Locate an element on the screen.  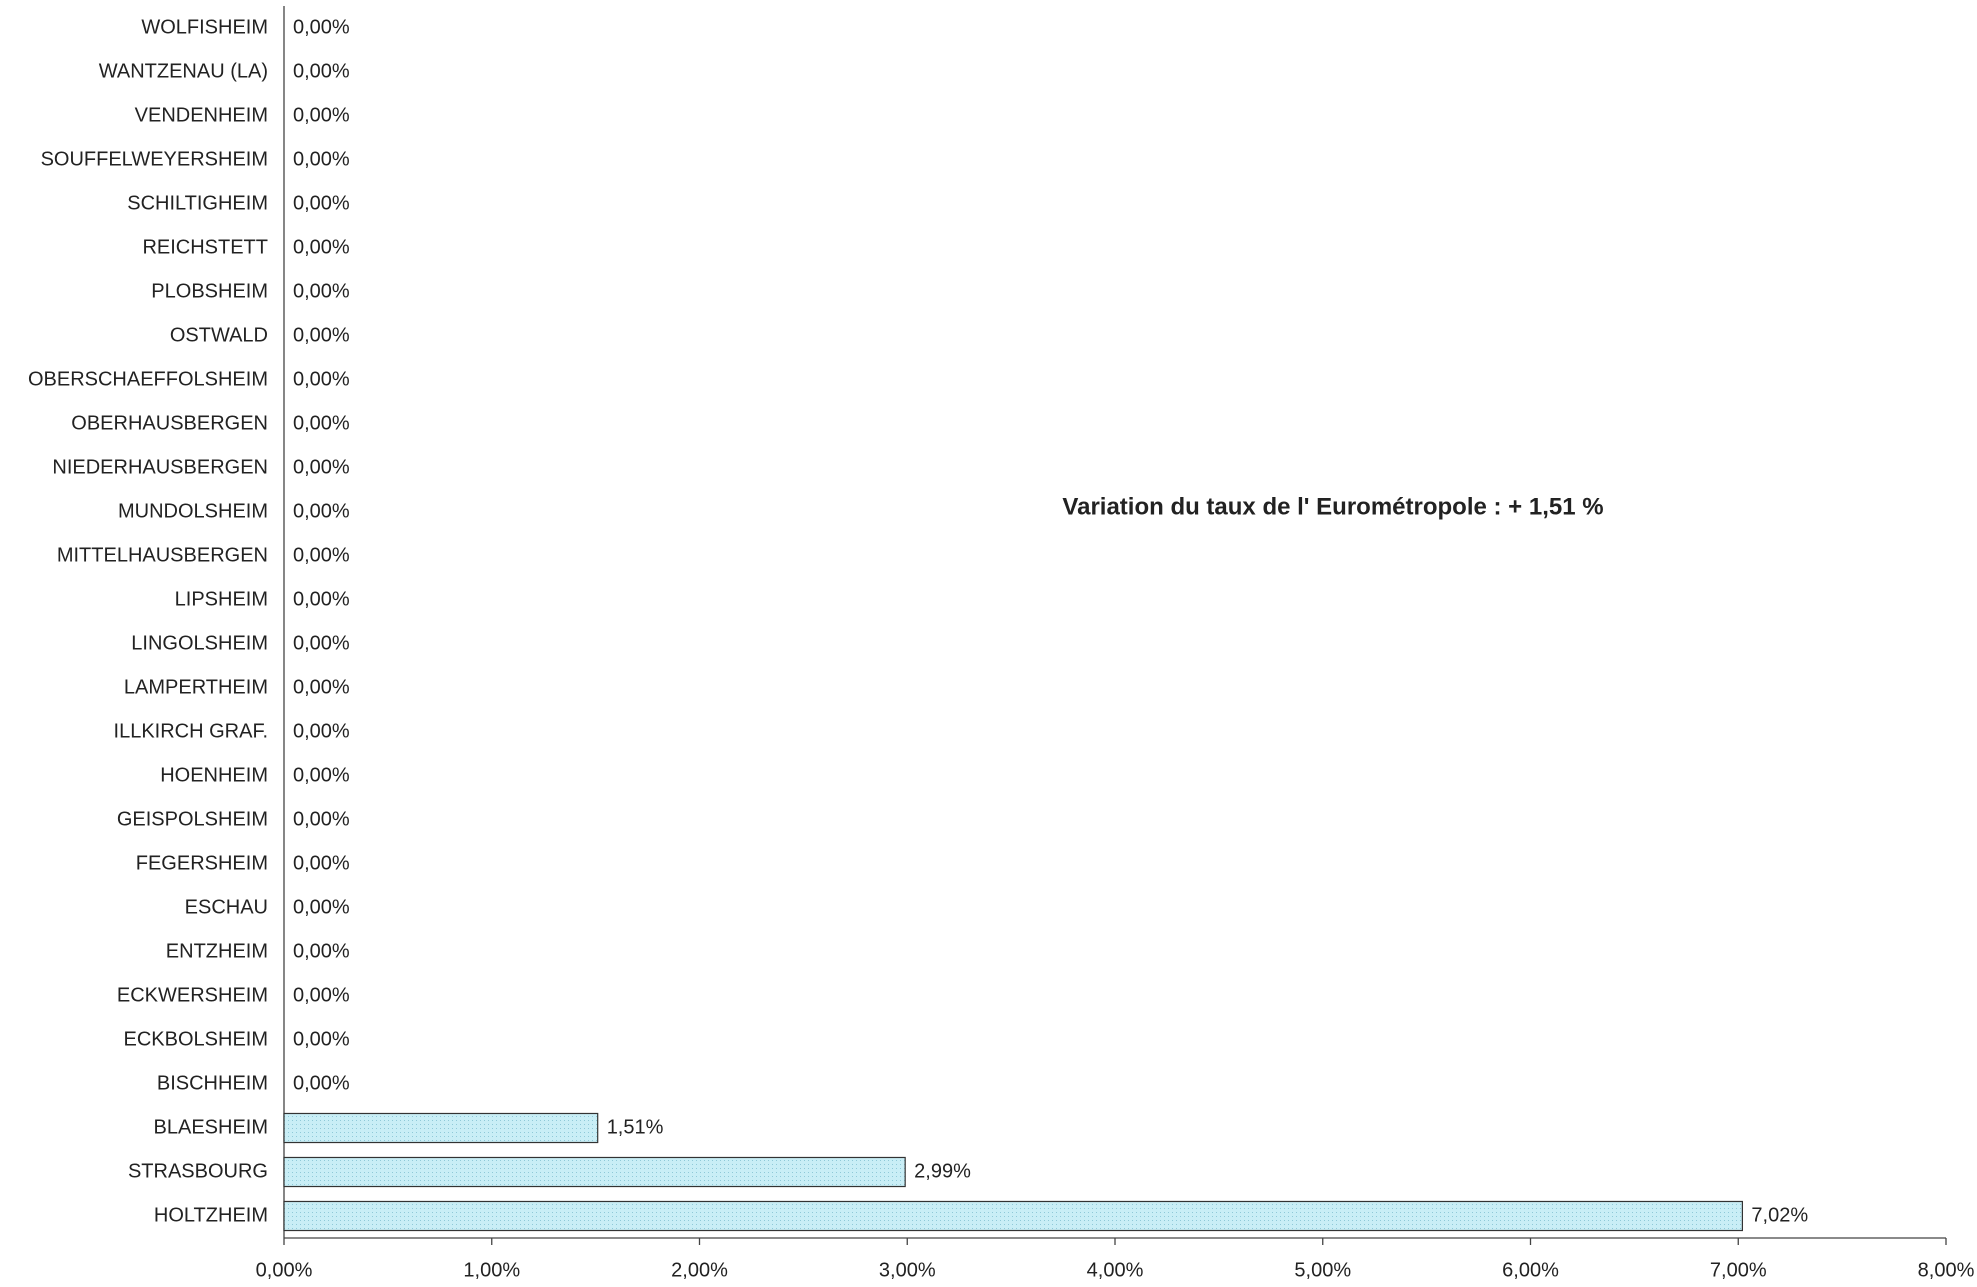
y-tick-label: ECKWERSHEIM is located at coordinates (192, 995).